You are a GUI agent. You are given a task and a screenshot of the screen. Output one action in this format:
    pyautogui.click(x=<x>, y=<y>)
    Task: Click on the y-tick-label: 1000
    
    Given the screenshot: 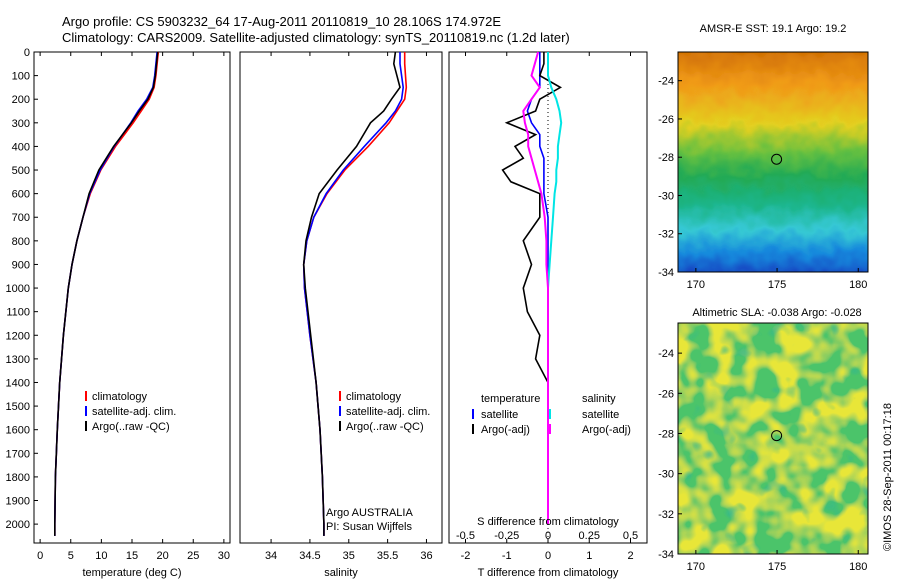 What is the action you would take?
    pyautogui.click(x=18, y=289)
    